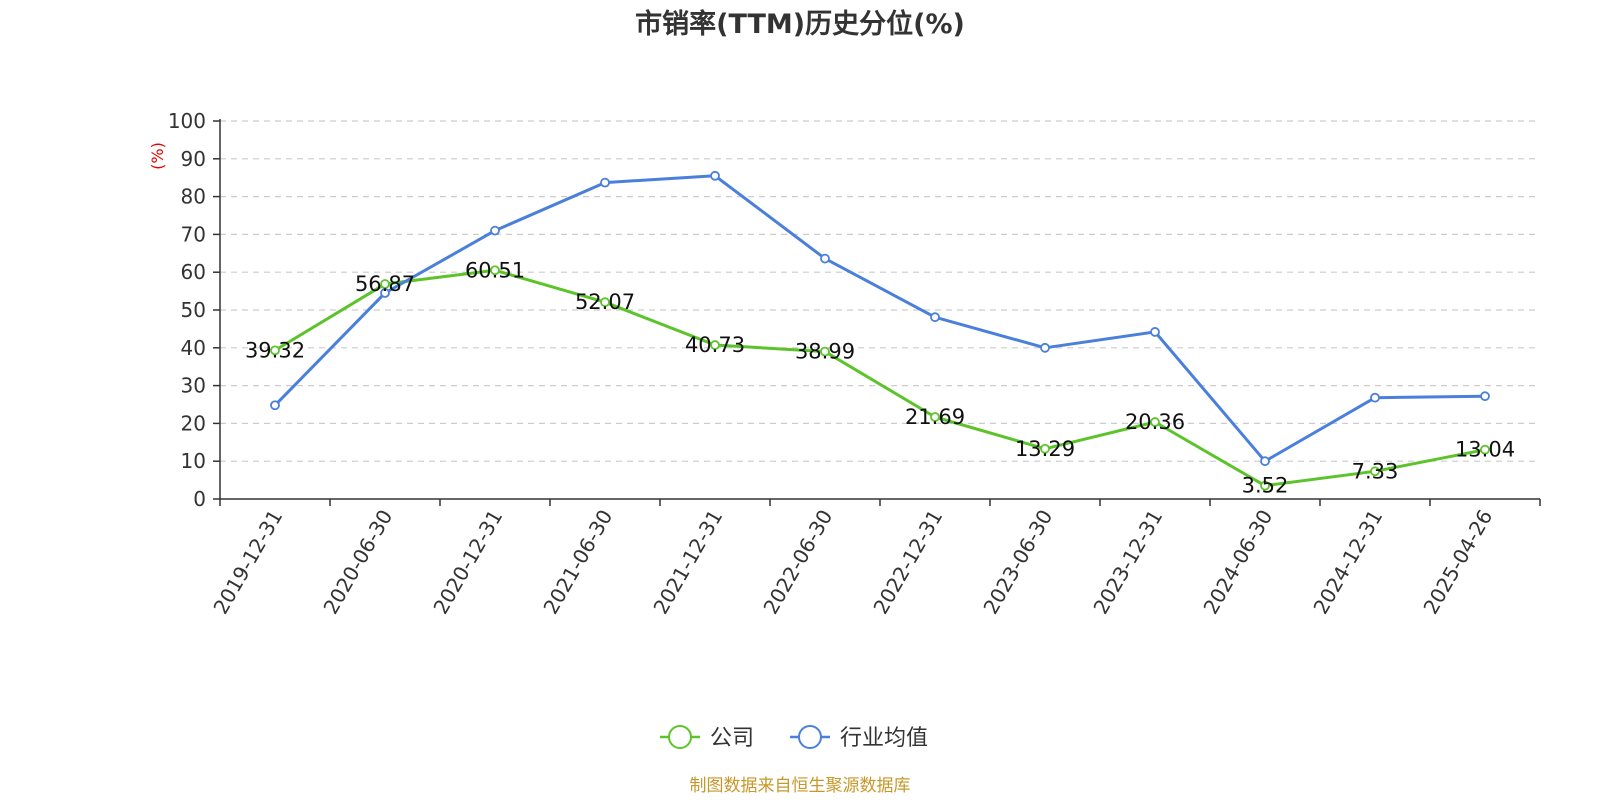 The width and height of the screenshot is (1600, 800). Describe the element at coordinates (193, 234) in the screenshot. I see `y-tick-label: 70` at that location.